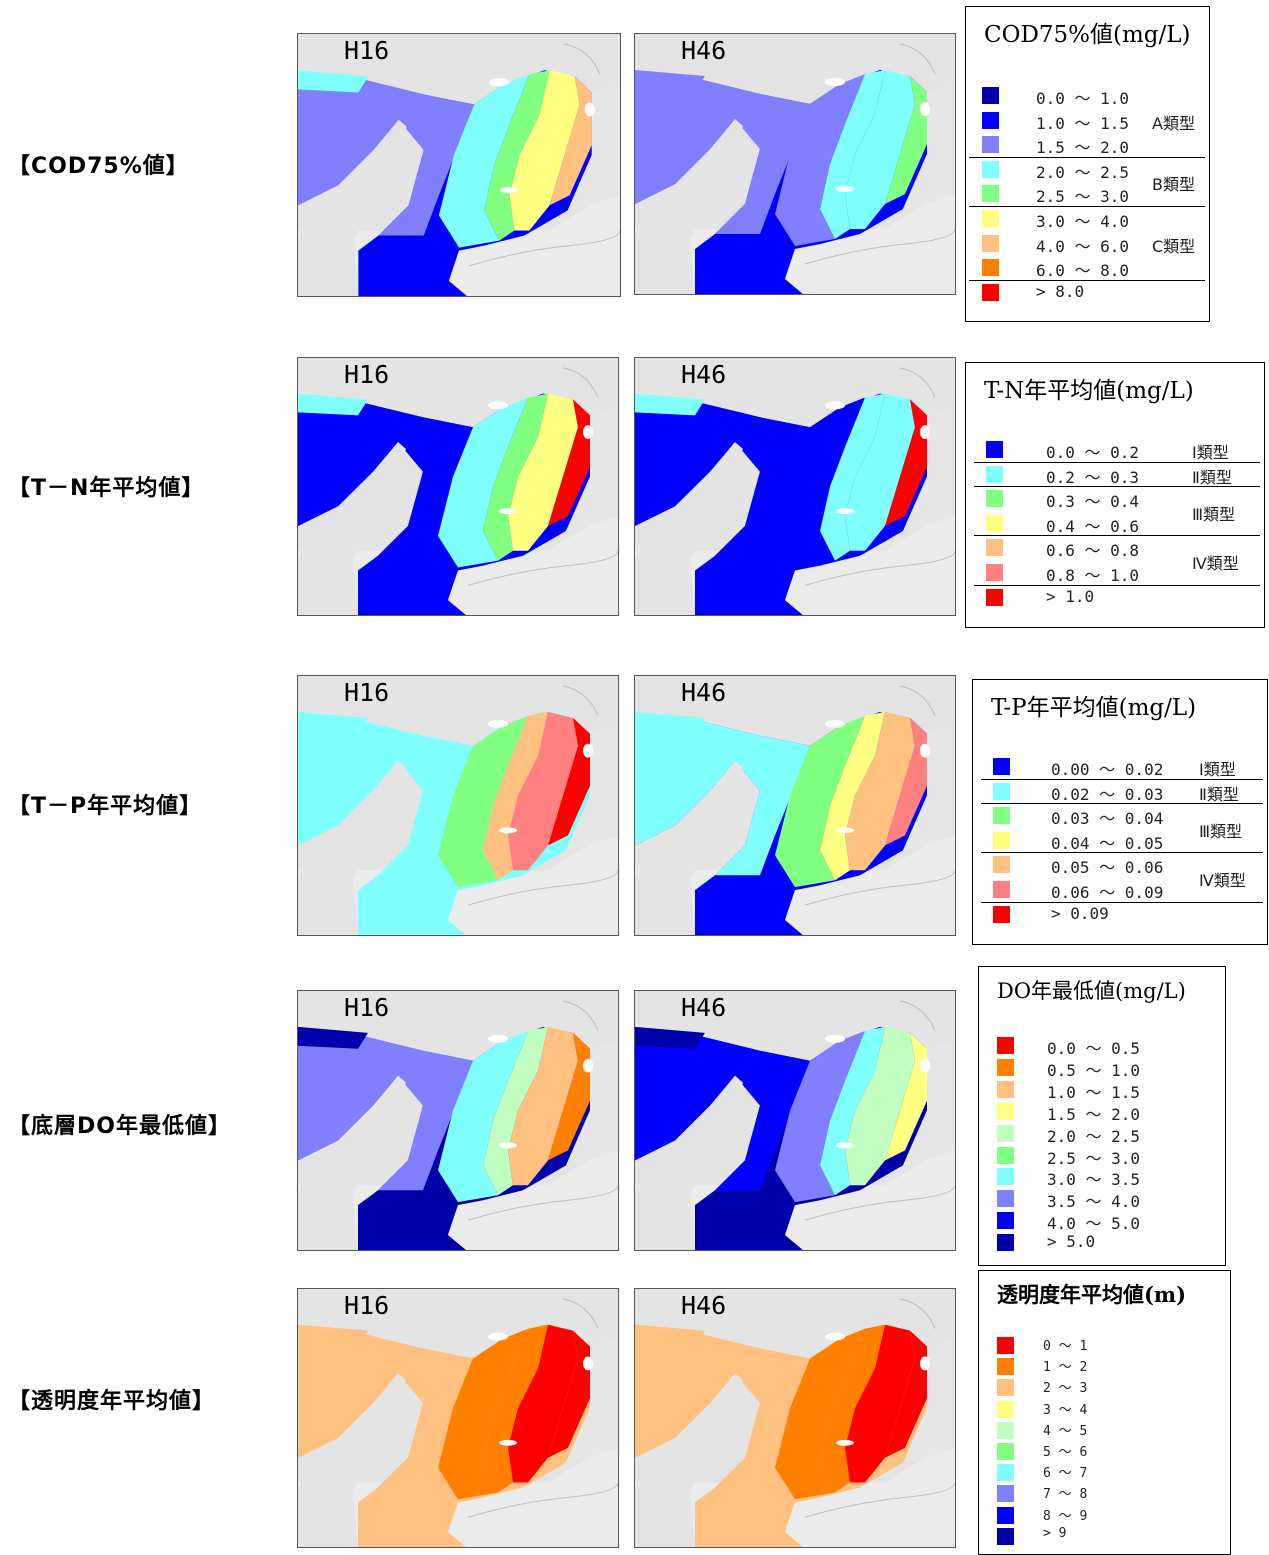 This screenshot has height=1555, width=1269. I want to click on legend-range-label: 4.0 ～ 6.0, so click(1083, 246).